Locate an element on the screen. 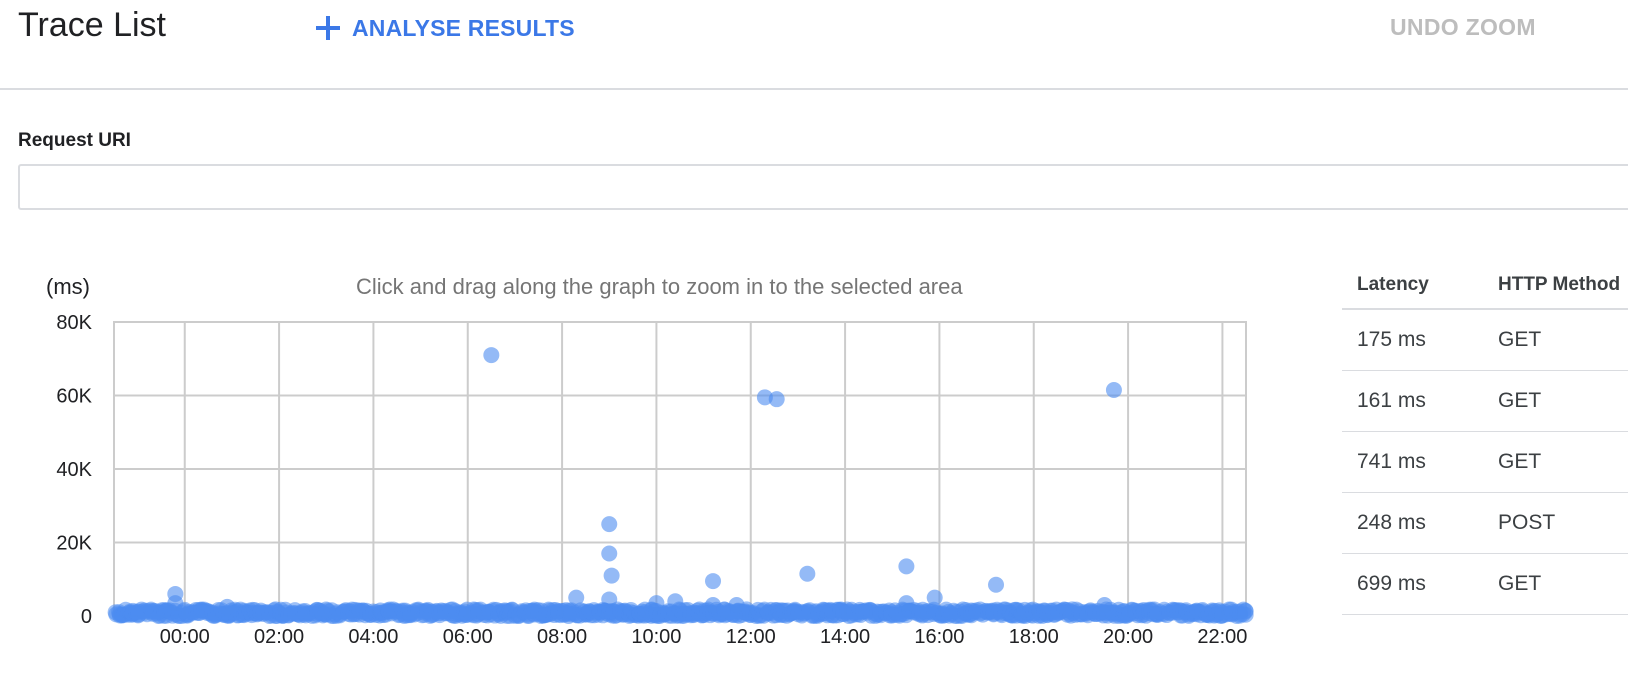  x-tick-label: 10:00 is located at coordinates (656, 637).